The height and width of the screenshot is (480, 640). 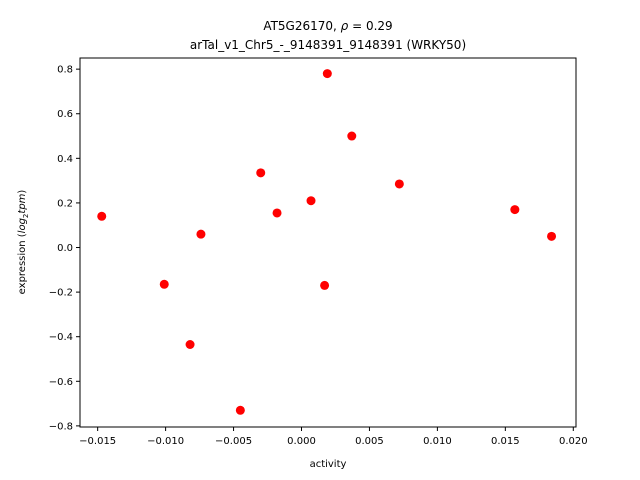 What do you see at coordinates (65, 203) in the screenshot?
I see `y-tick-label: 0.2` at bounding box center [65, 203].